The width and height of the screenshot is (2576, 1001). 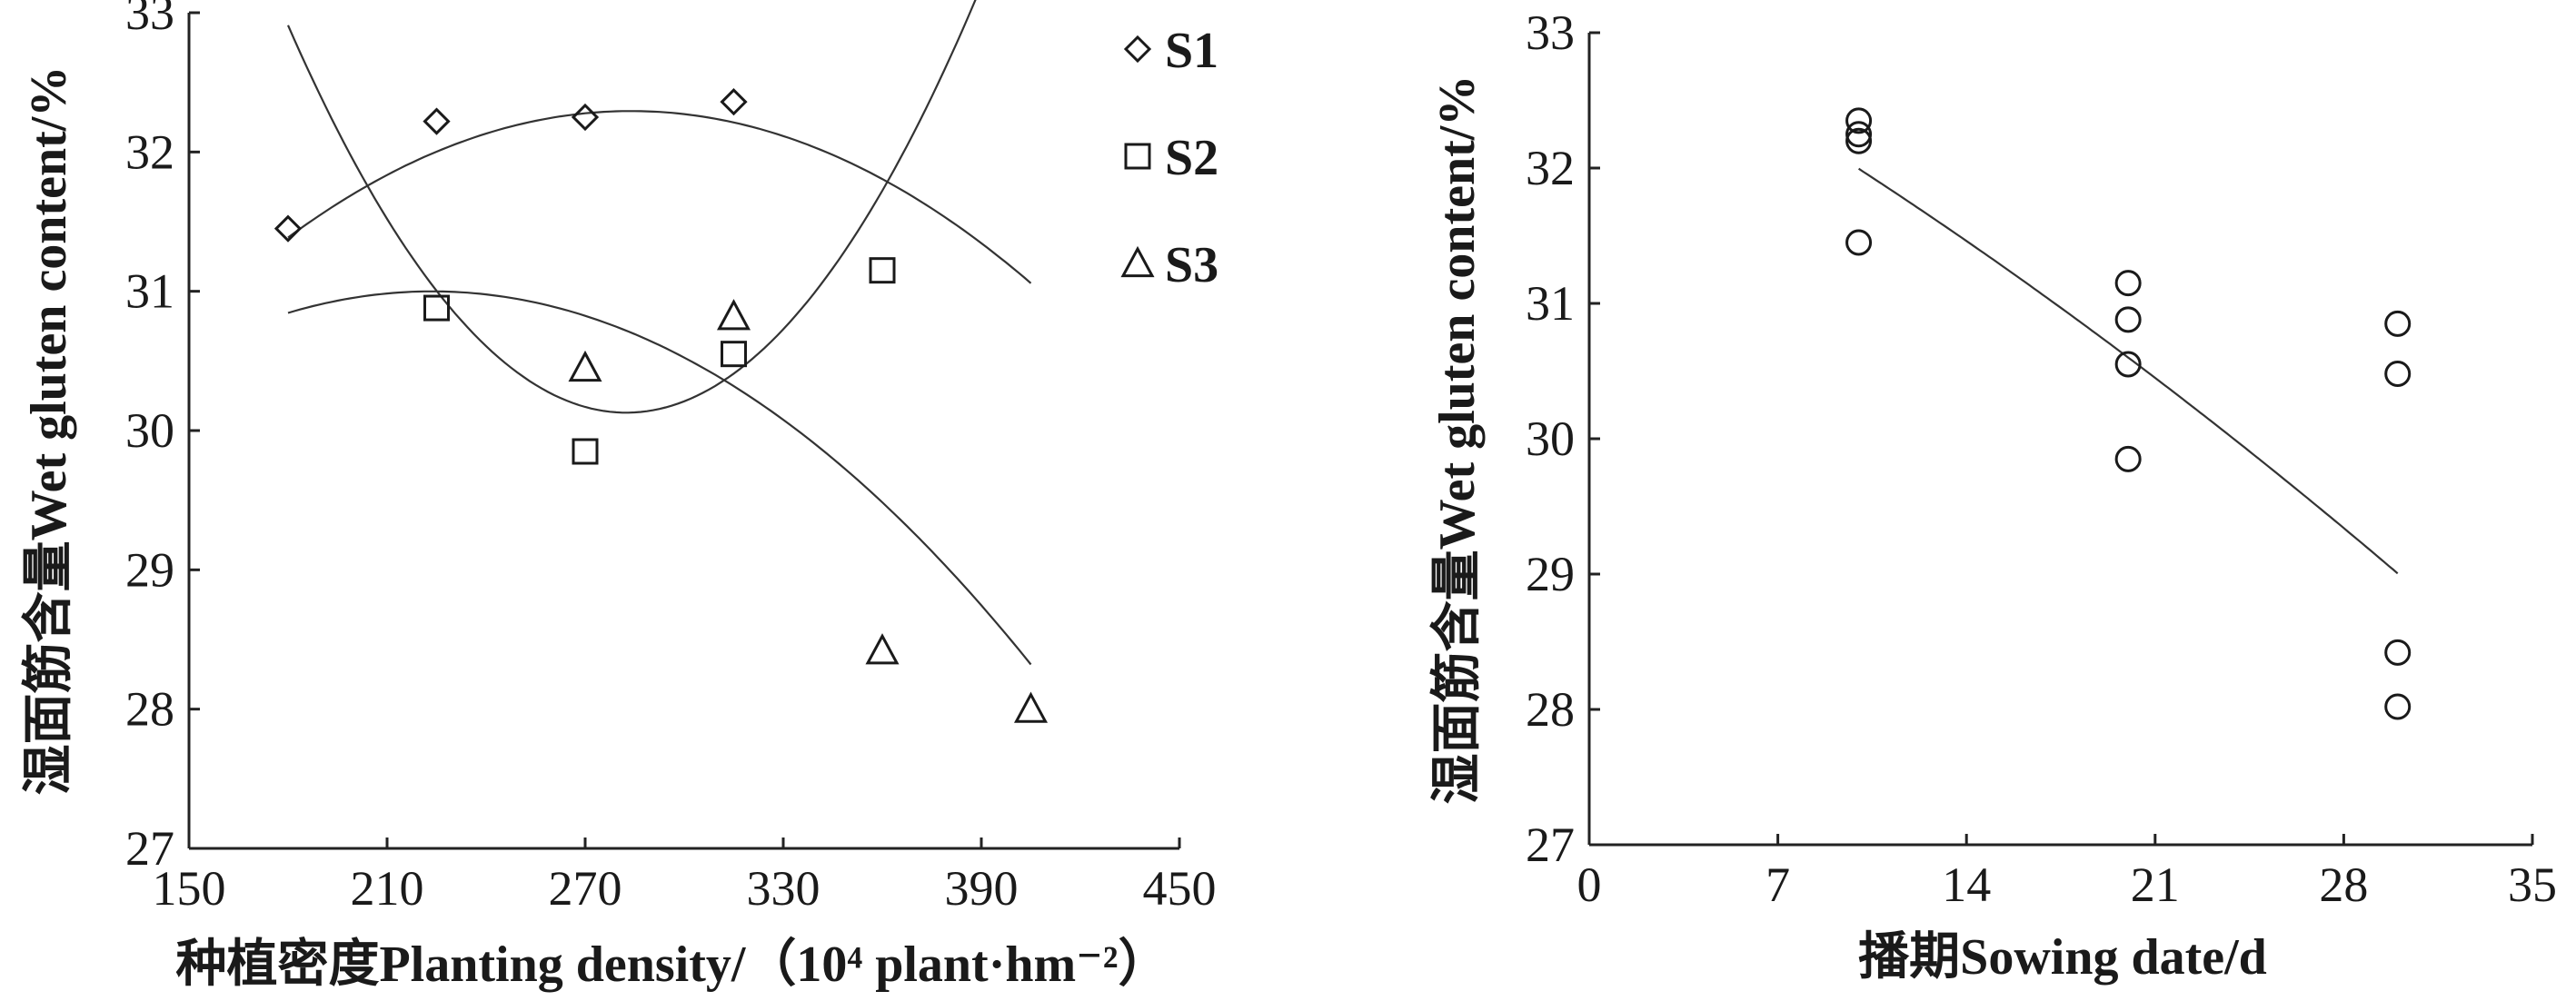 What do you see at coordinates (2062, 957) in the screenshot?
I see `x-axis-title: 播期Sowing date/d` at bounding box center [2062, 957].